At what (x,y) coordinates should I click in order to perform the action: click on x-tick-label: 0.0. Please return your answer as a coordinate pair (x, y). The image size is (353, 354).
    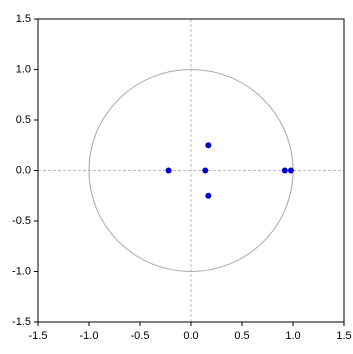
    Looking at the image, I should click on (190, 336).